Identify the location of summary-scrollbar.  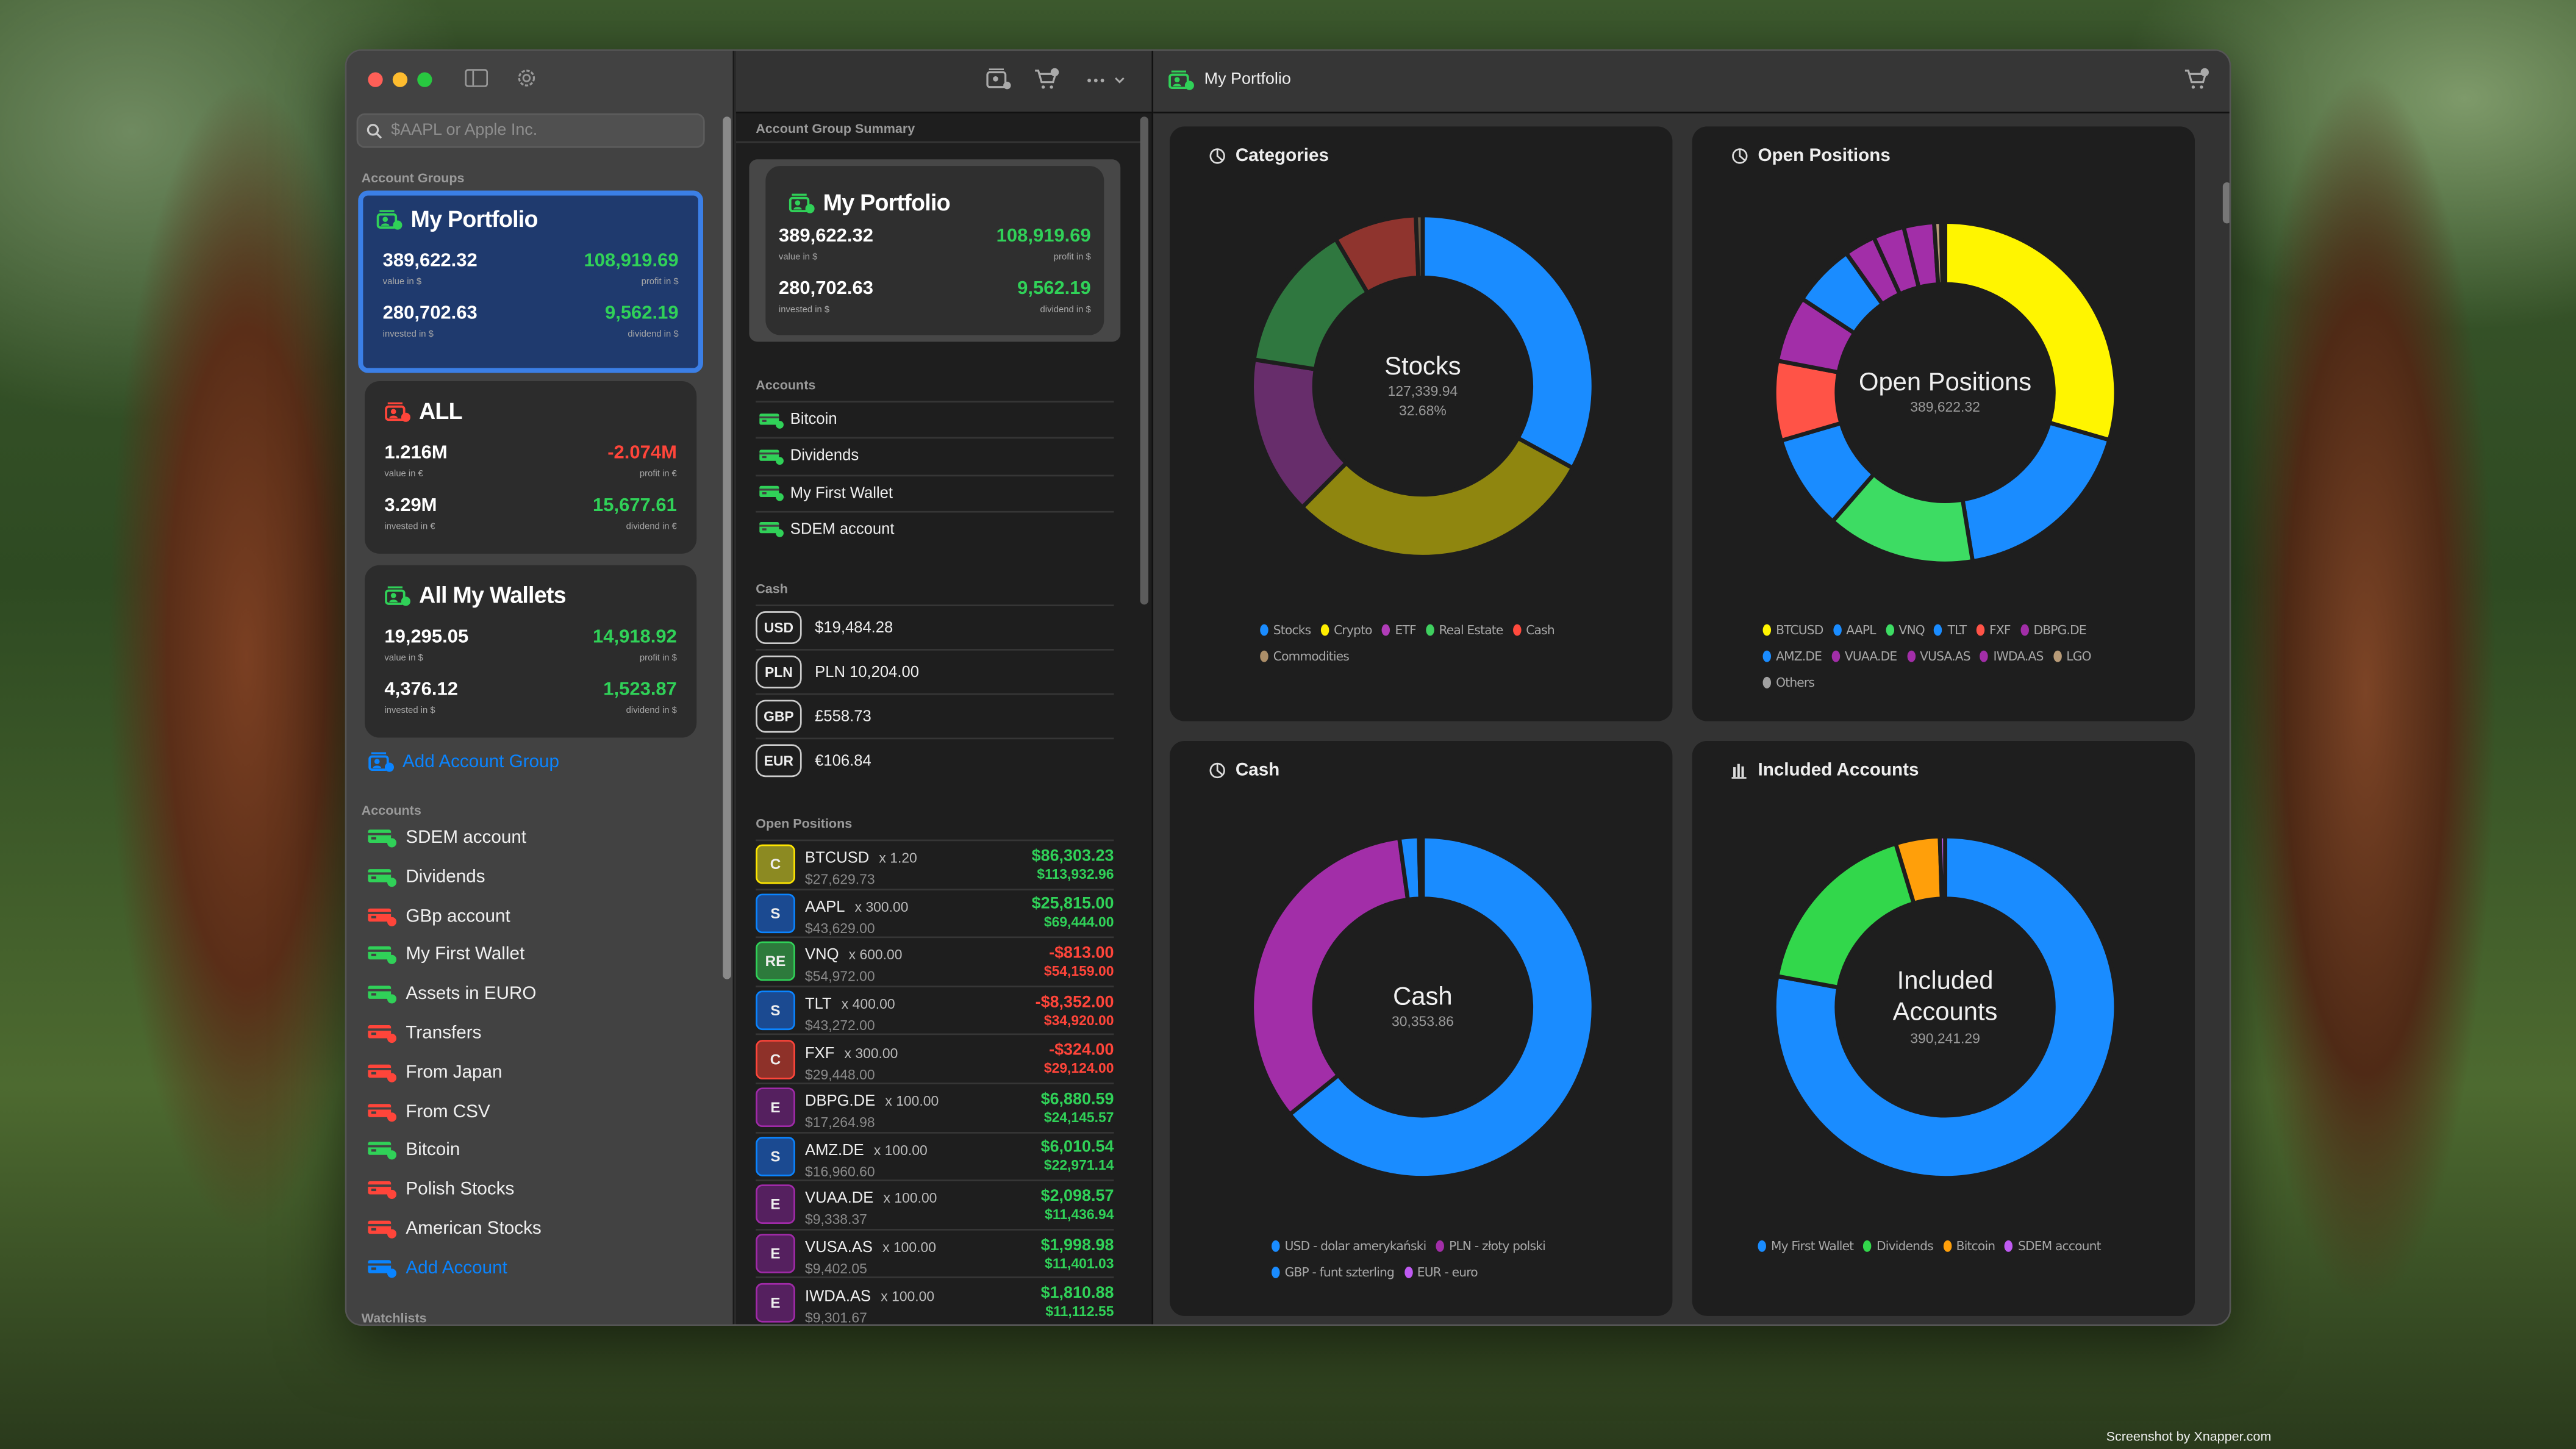
(1144, 361).